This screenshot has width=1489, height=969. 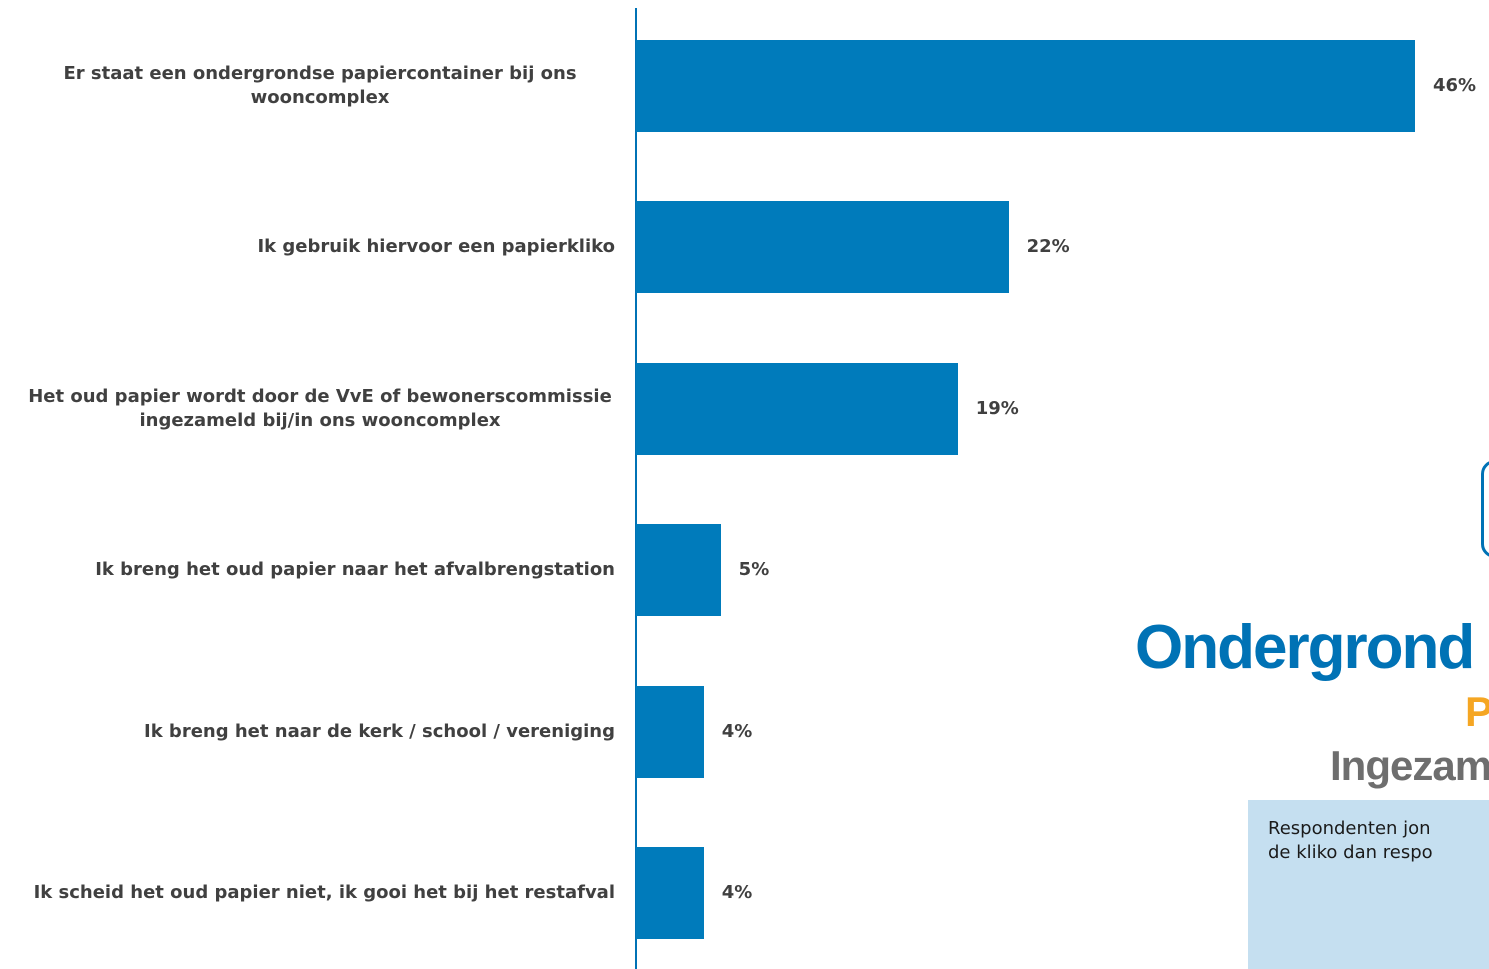 I want to click on category-label: Ik gebruik hiervoor een papierkliko, so click(x=436, y=247).